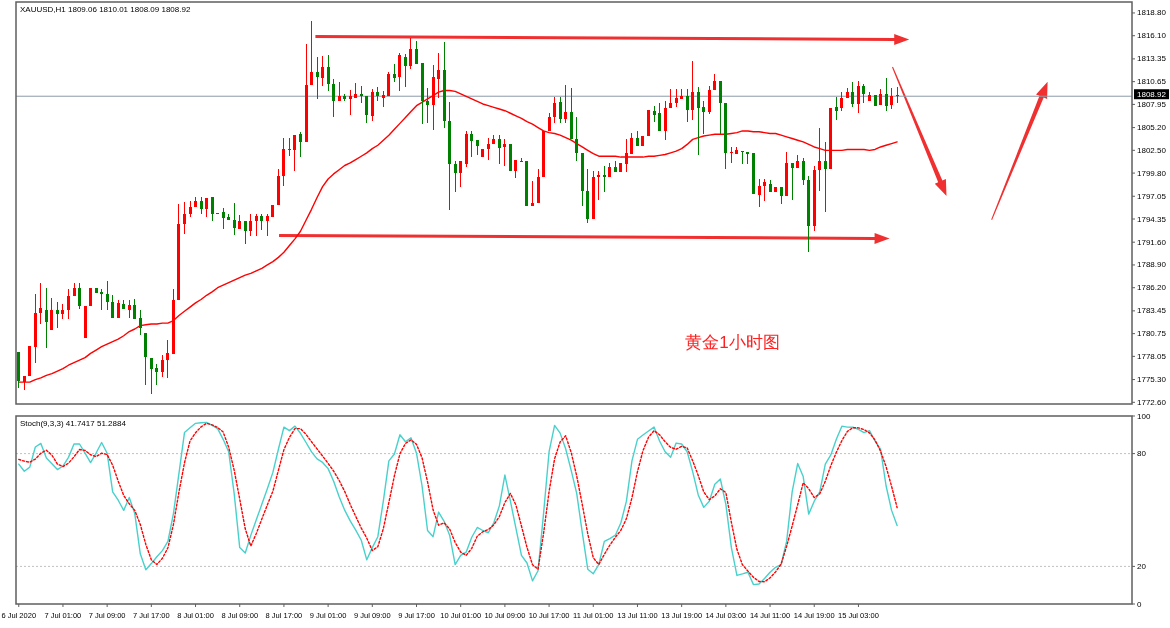  Describe the element at coordinates (1152, 242) in the screenshot. I see `y-tick-label: 1791.60` at that location.